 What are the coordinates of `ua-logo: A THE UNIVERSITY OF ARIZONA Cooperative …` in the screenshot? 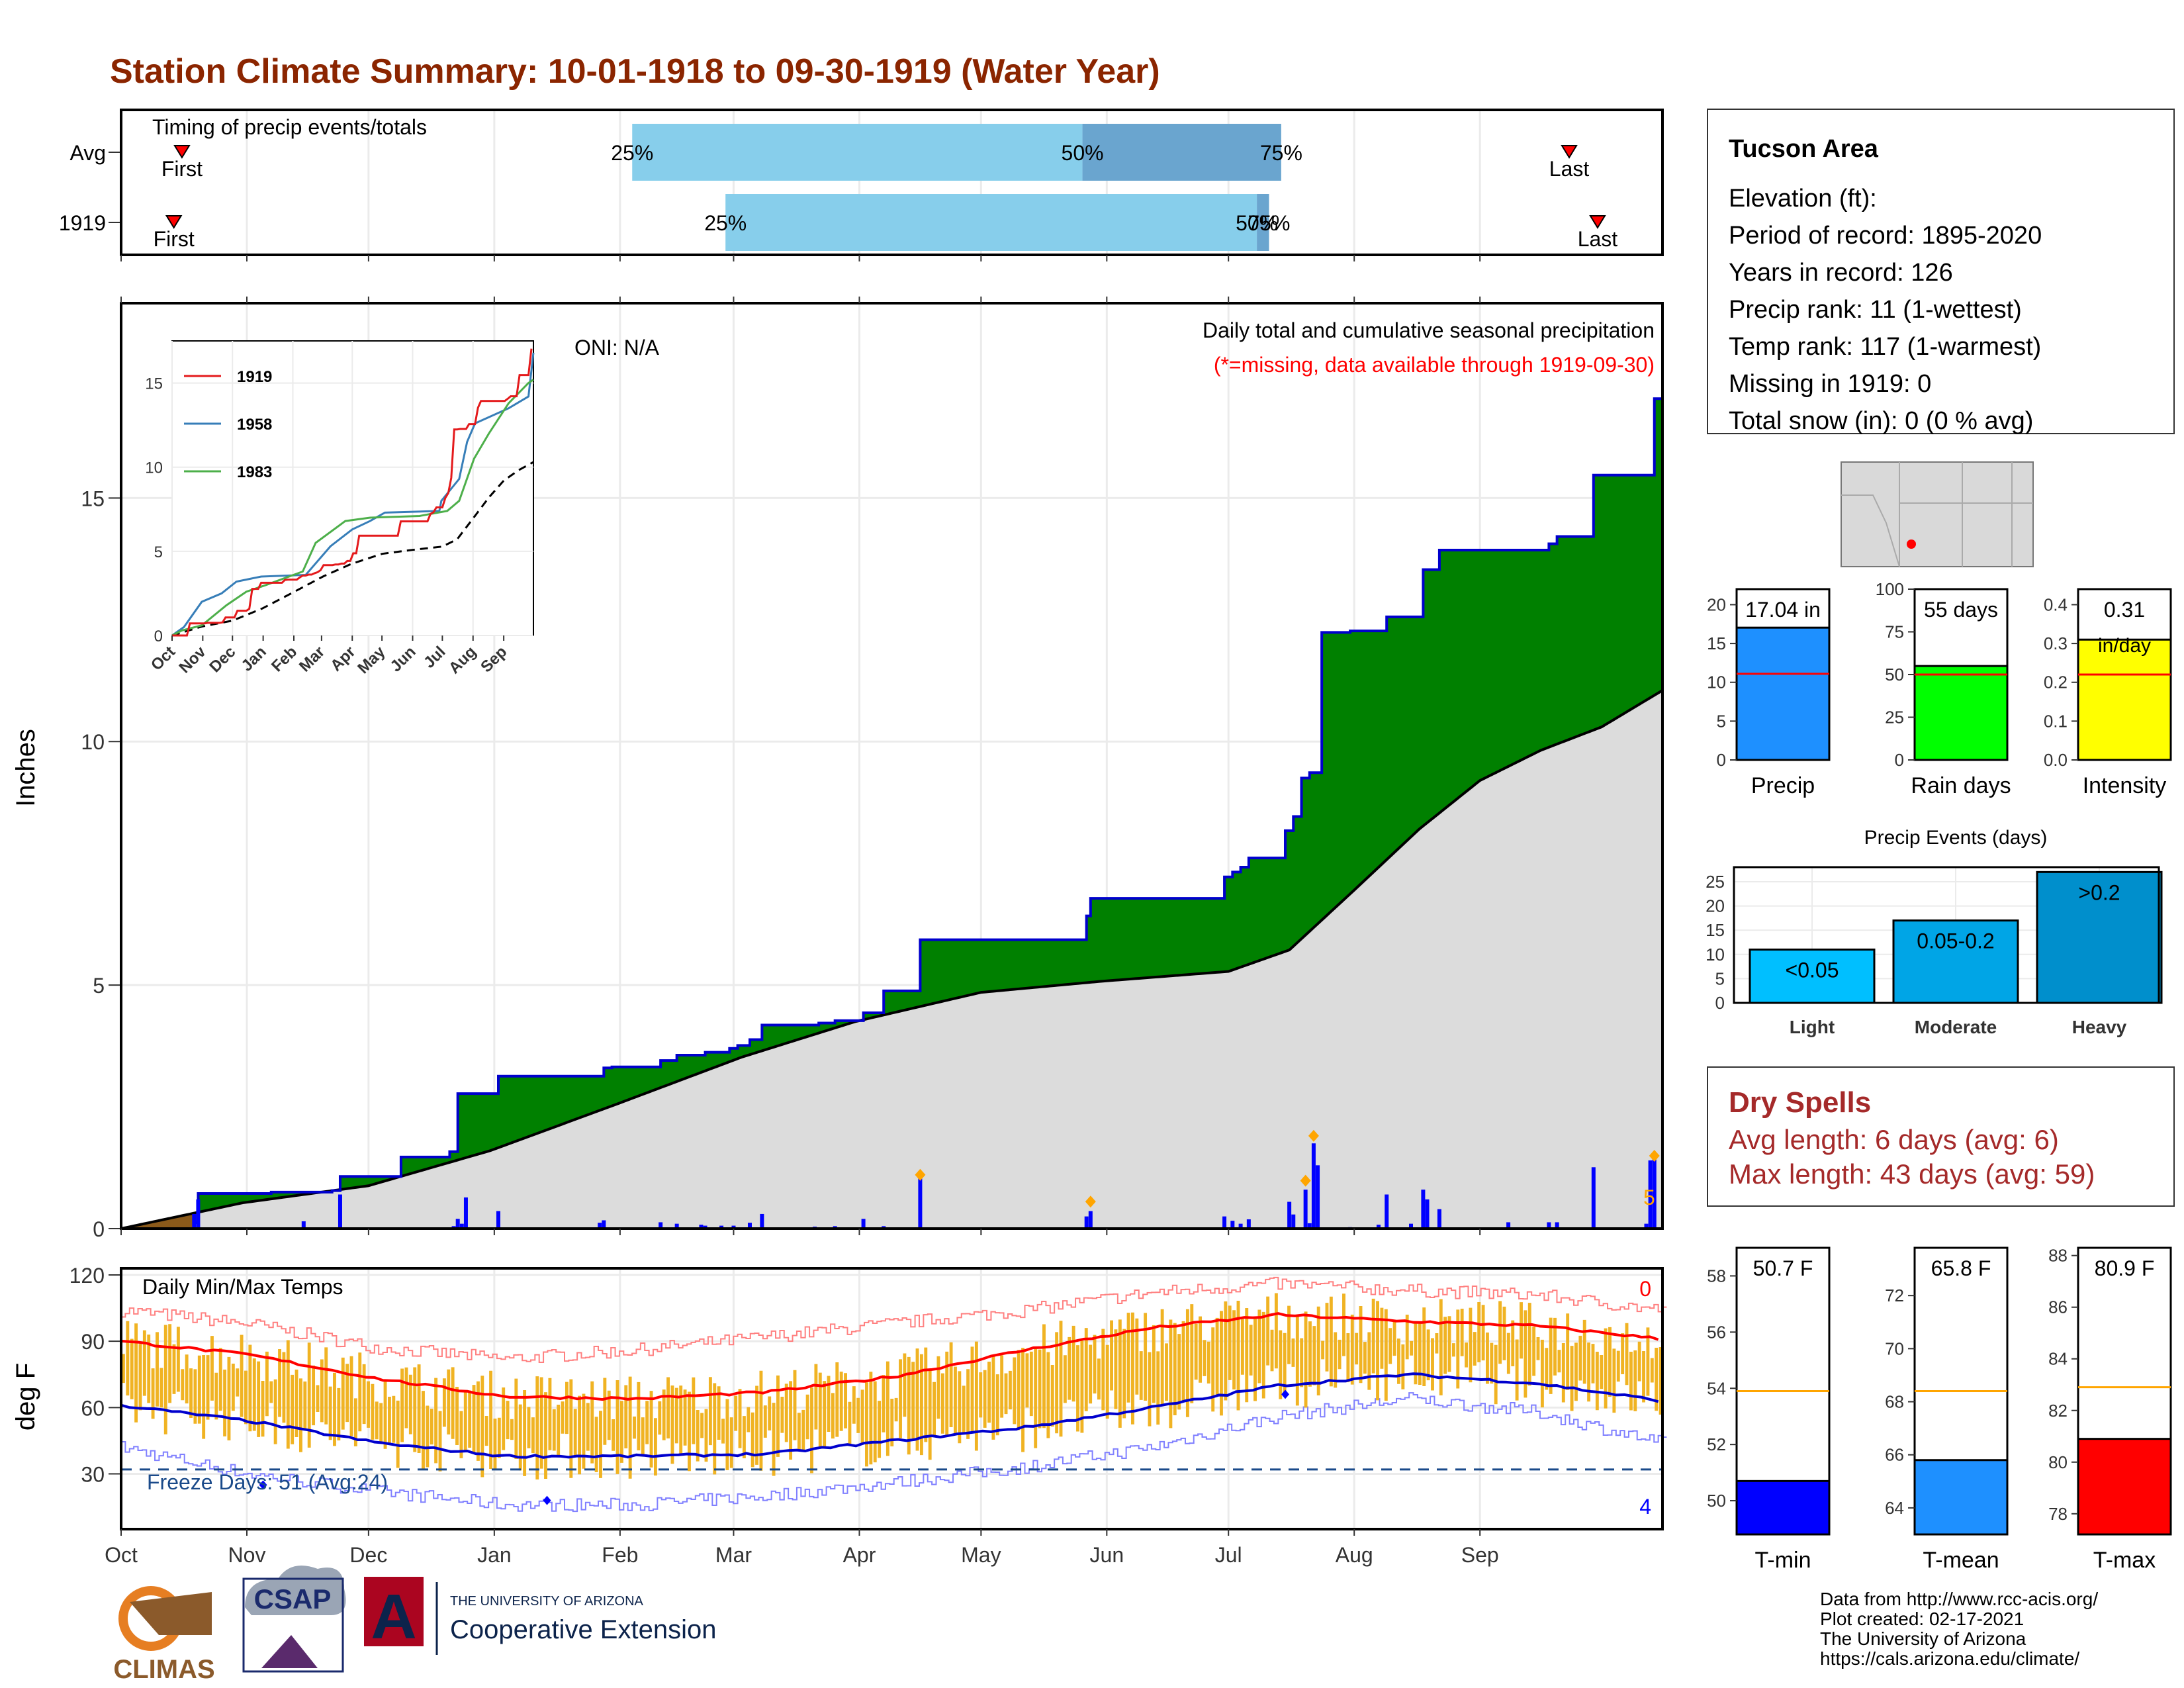 It's located at (540, 1616).